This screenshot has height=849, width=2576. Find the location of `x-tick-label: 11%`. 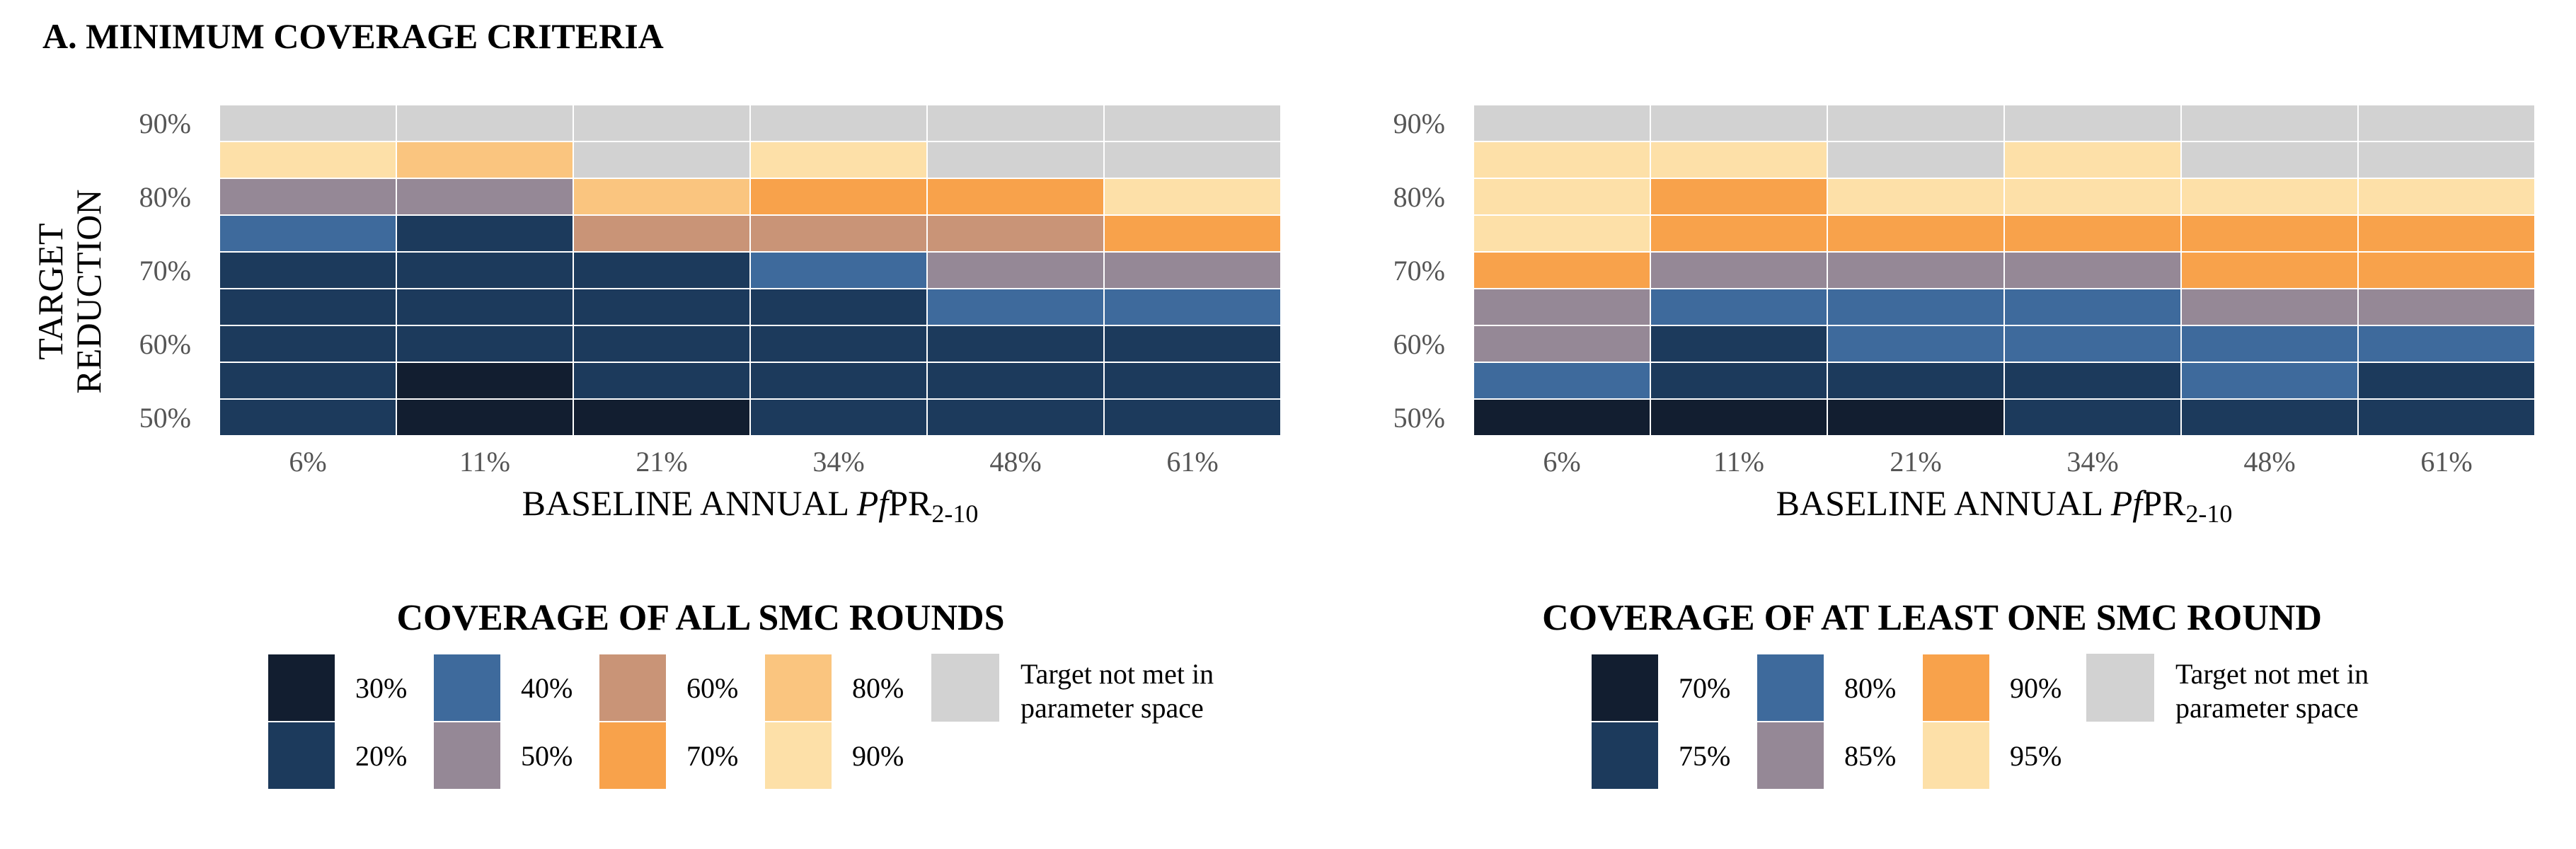

x-tick-label: 11% is located at coordinates (485, 462).